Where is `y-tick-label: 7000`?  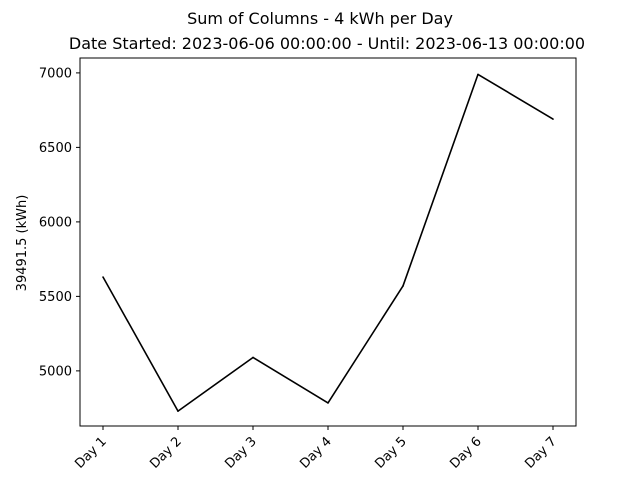
y-tick-label: 7000 is located at coordinates (55, 73).